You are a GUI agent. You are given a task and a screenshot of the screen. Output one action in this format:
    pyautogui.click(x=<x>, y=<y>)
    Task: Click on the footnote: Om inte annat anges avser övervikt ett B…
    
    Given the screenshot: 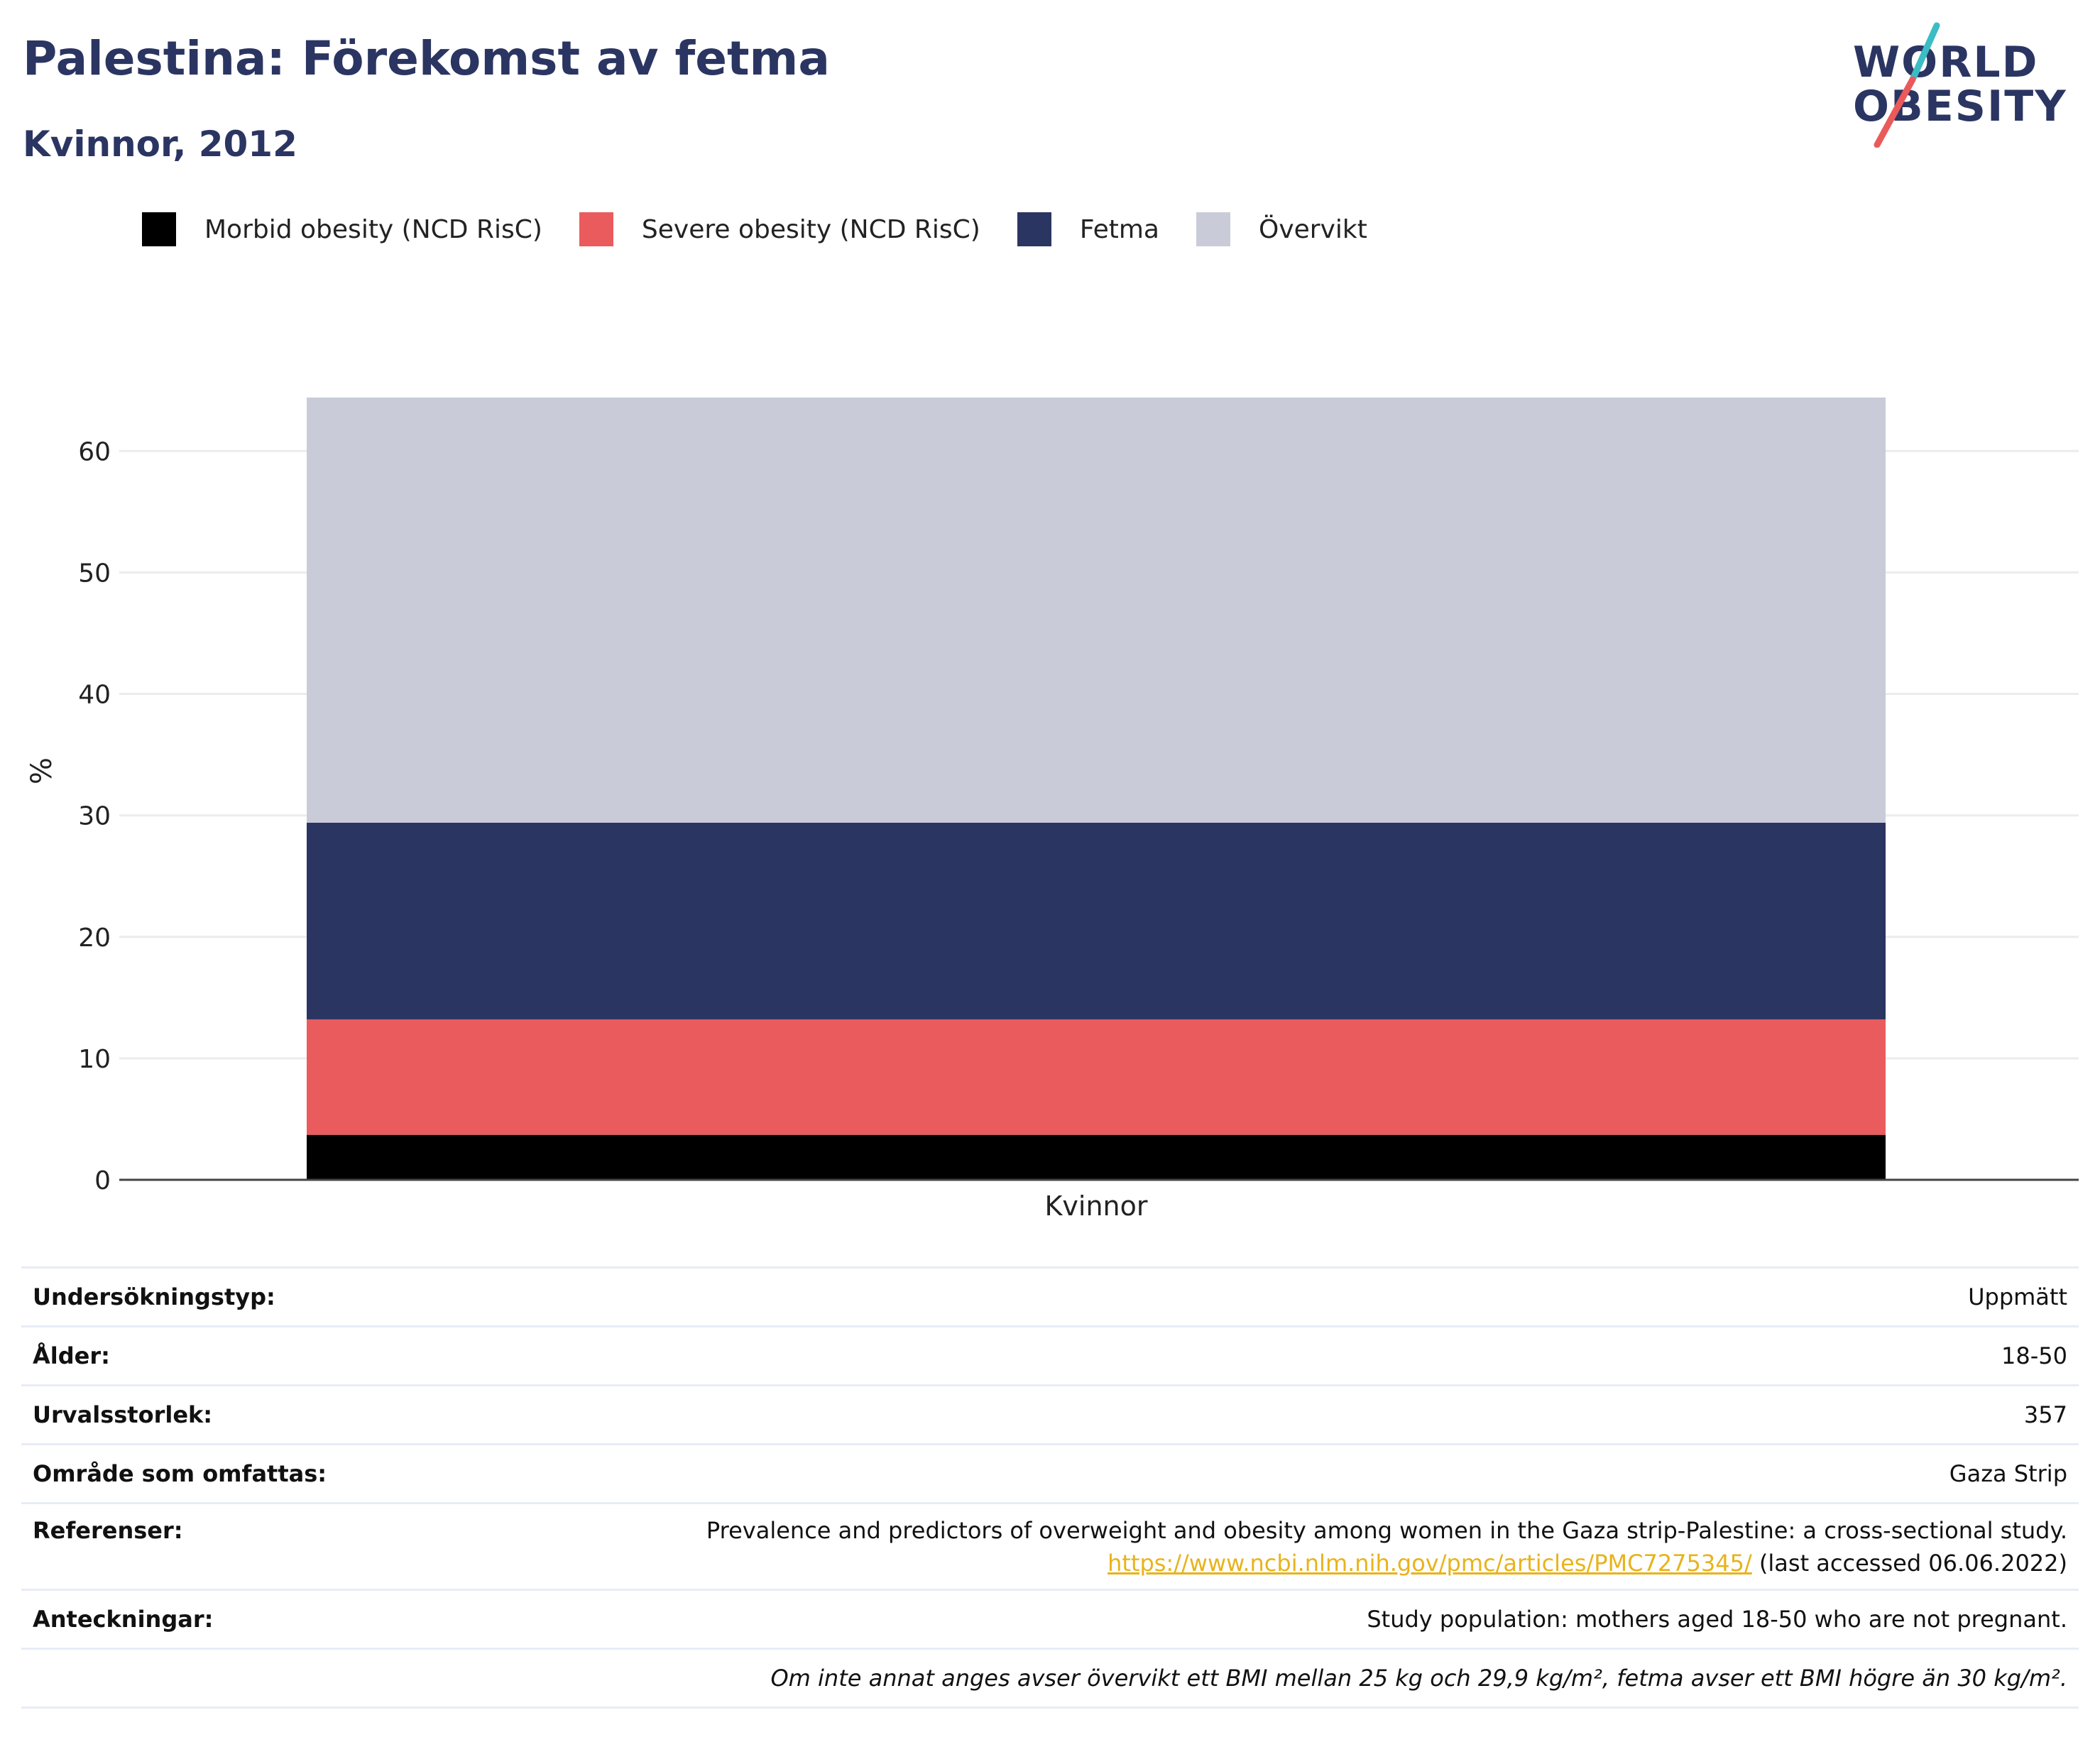 What is the action you would take?
    pyautogui.click(x=1418, y=1678)
    